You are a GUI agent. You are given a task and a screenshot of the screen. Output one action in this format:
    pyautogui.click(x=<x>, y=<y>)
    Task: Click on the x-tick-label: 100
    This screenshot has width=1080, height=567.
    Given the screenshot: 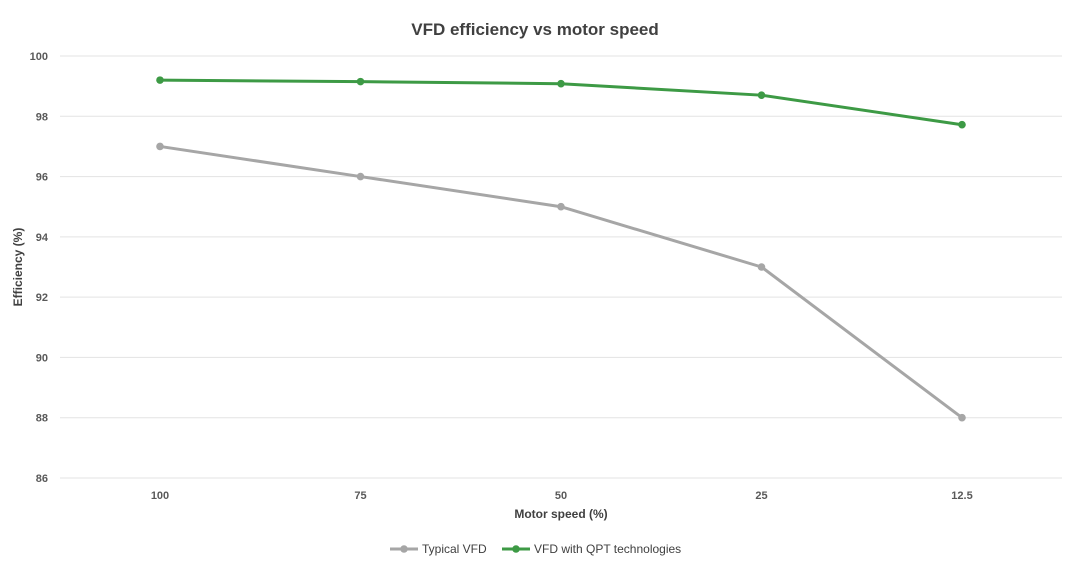 What is the action you would take?
    pyautogui.click(x=160, y=496)
    